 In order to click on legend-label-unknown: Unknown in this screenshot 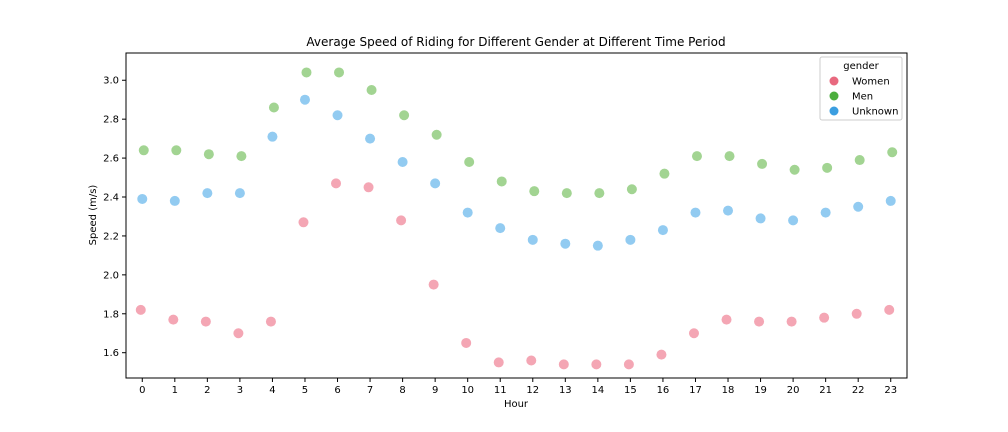, I will do `click(875, 112)`.